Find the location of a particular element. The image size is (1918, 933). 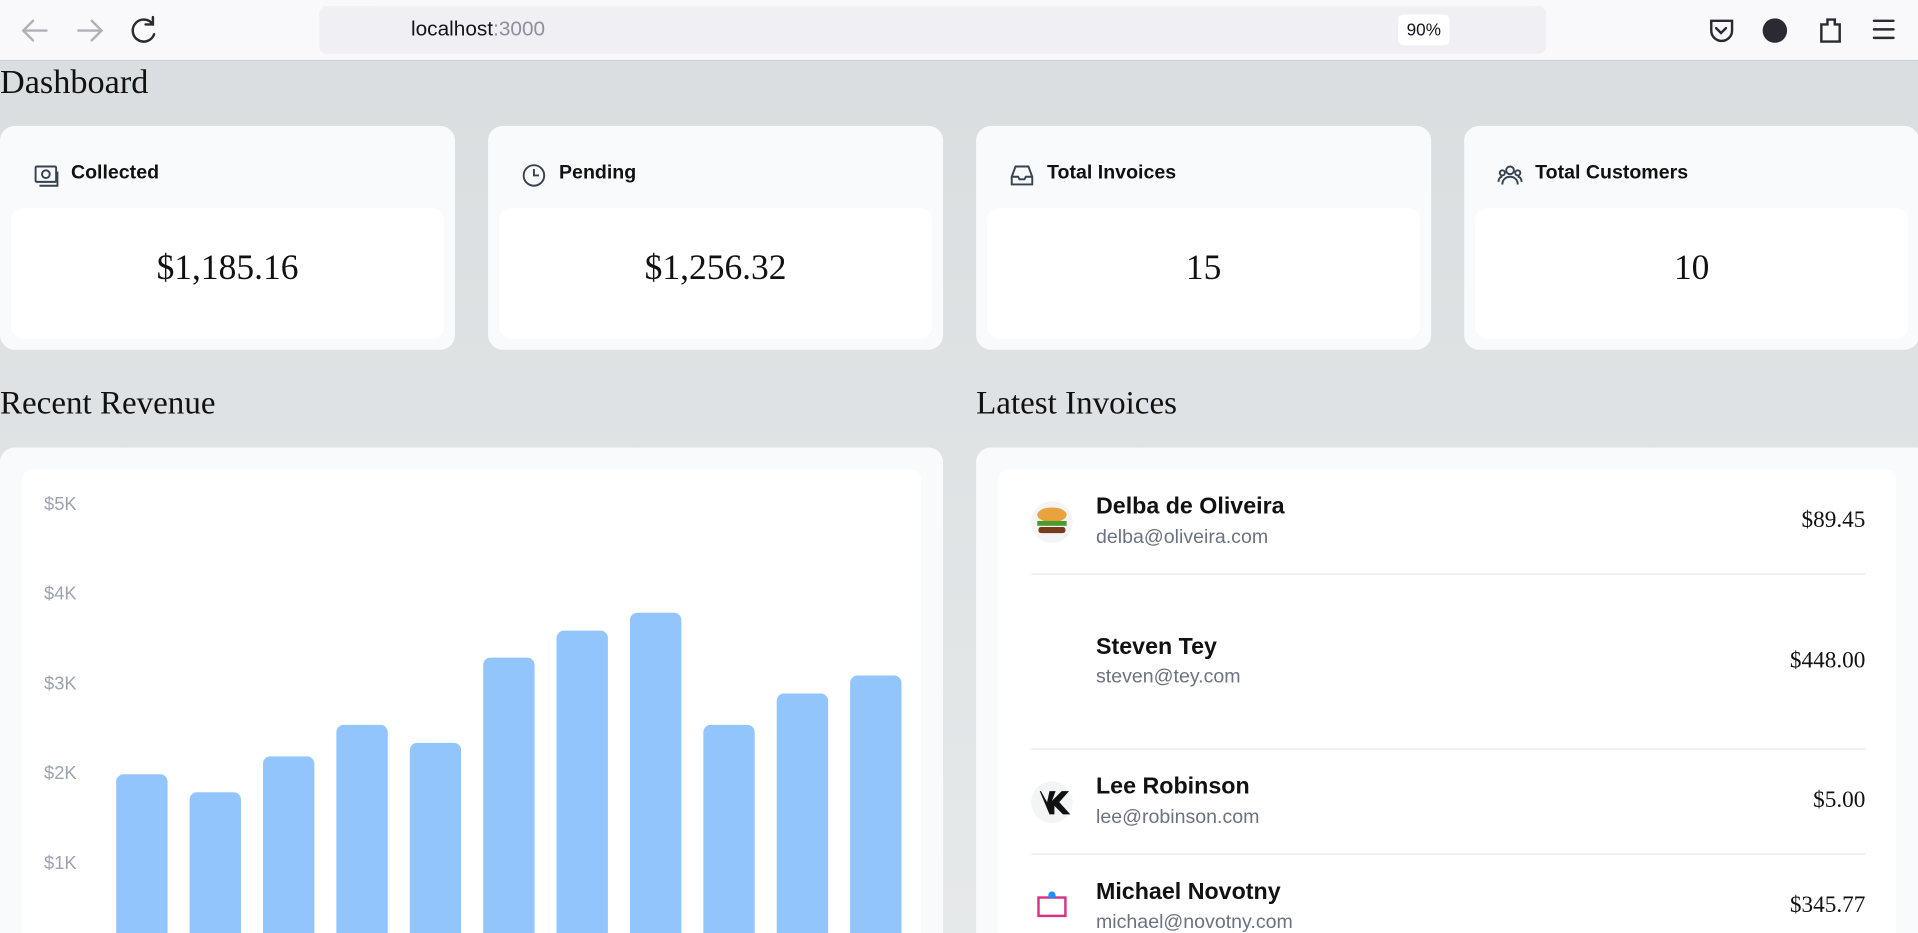

customer-email: lee@robinson.com is located at coordinates (1177, 817).